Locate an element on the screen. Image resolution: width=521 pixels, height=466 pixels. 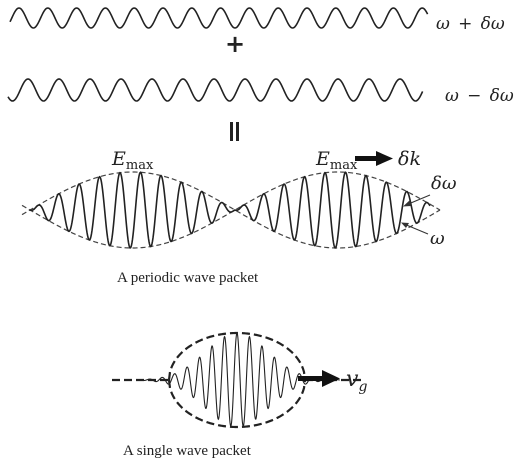
single-envelope-lower is located at coordinates (237, 404).